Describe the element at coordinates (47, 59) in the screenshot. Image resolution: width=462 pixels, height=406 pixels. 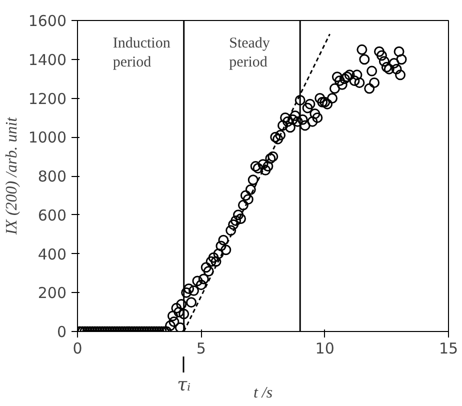
I see `y-tick-label: 1400` at that location.